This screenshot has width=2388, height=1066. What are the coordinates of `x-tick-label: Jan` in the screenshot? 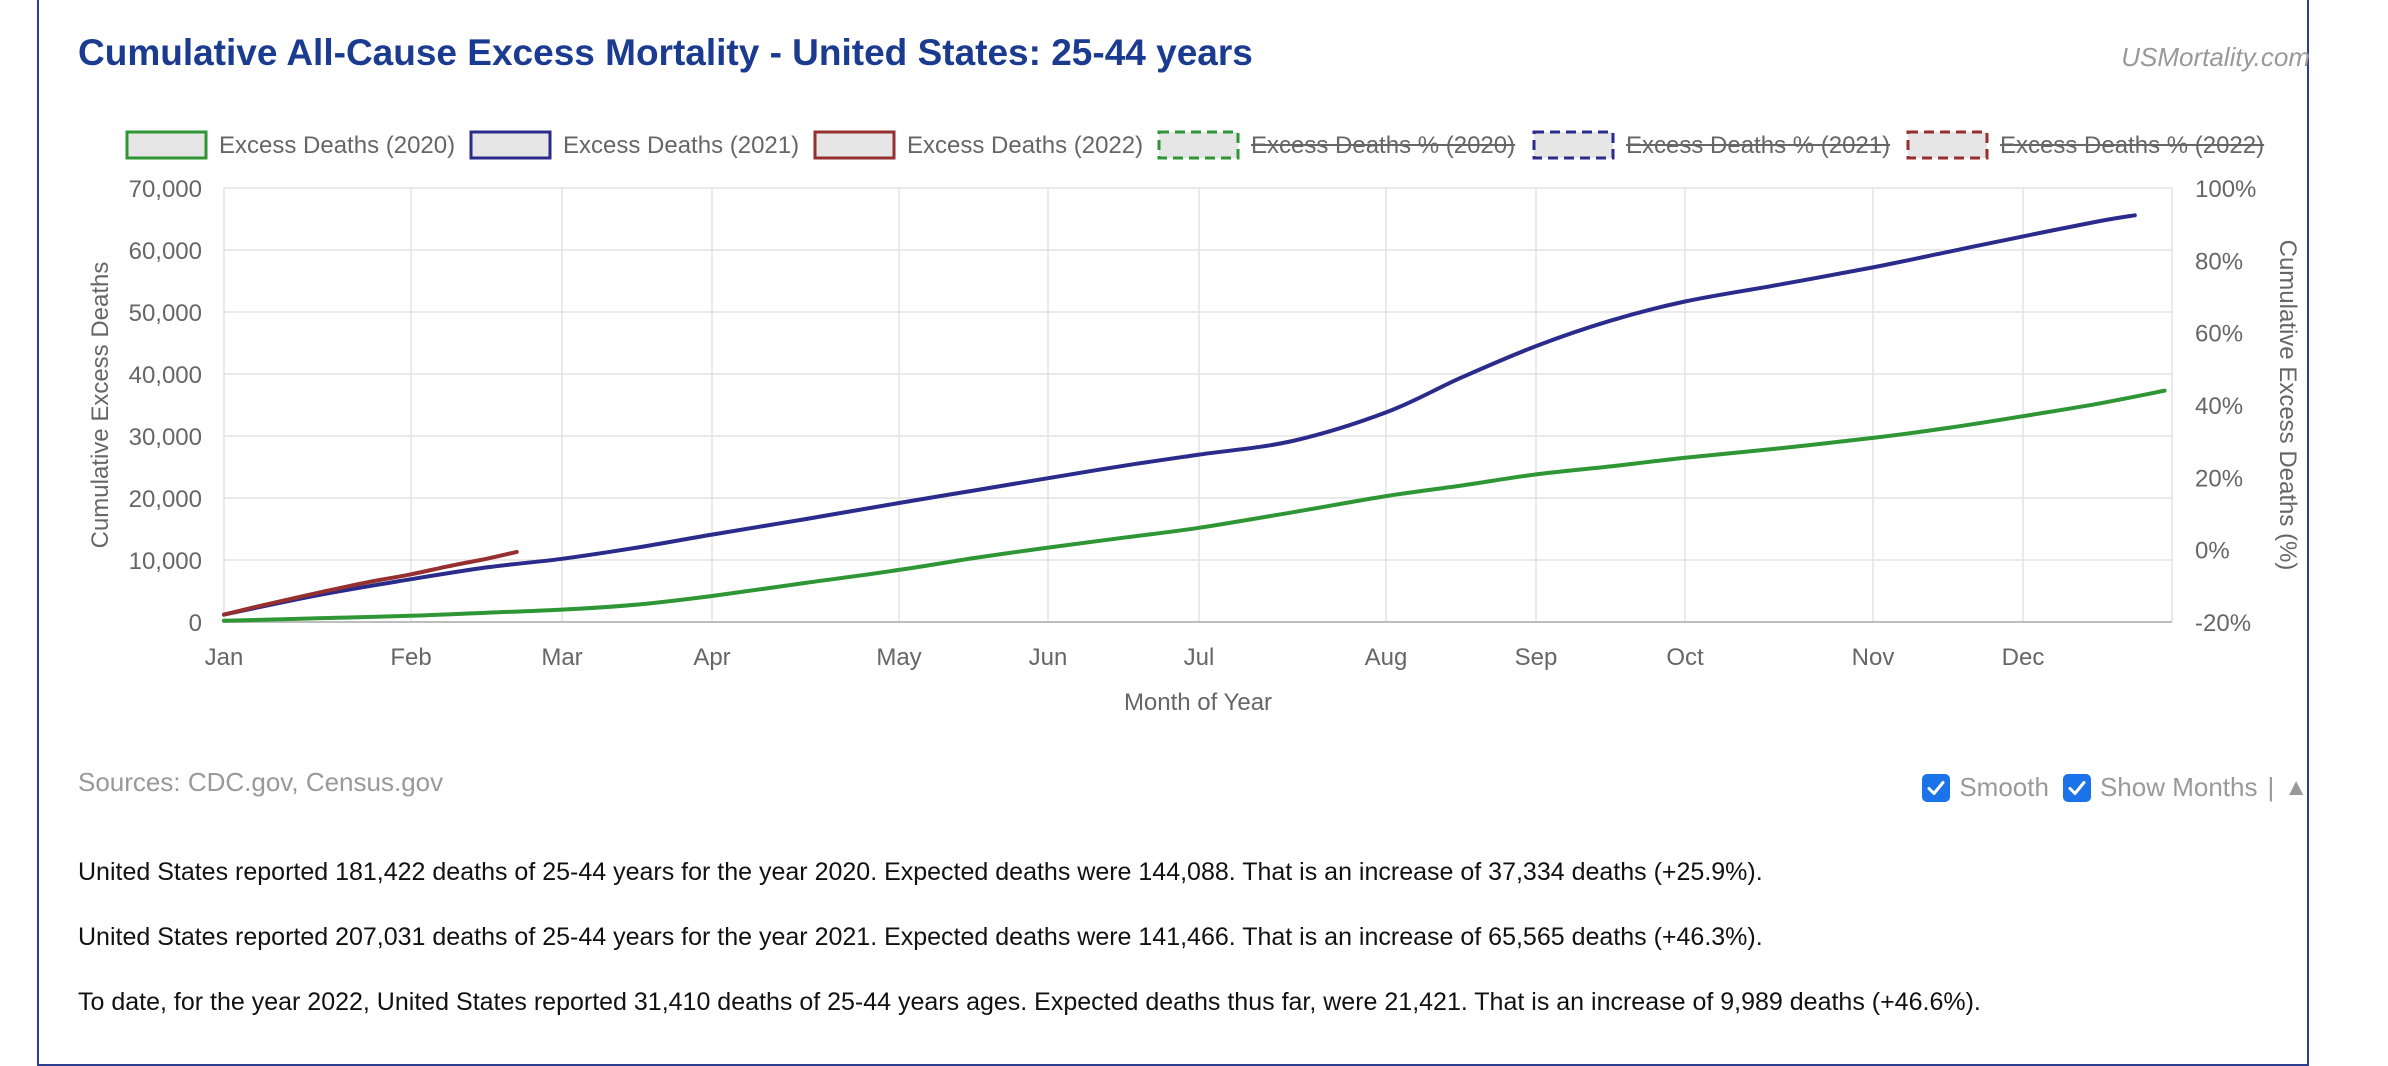 It's located at (224, 657).